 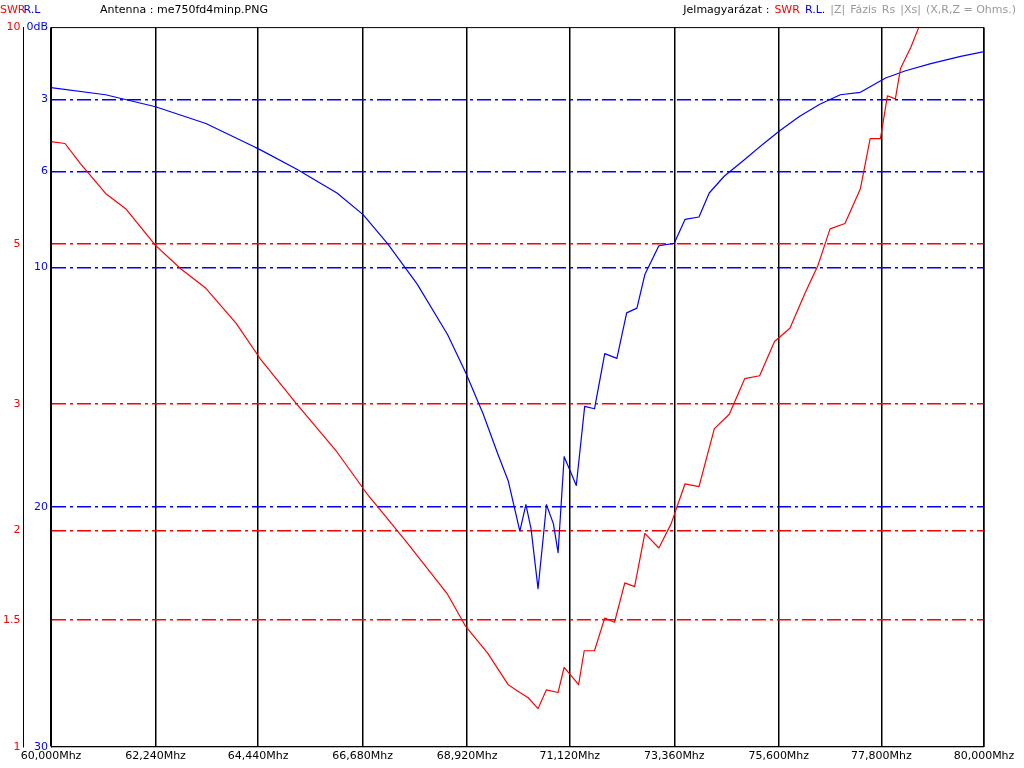 I want to click on y2-tick-label: 2, so click(x=17, y=530).